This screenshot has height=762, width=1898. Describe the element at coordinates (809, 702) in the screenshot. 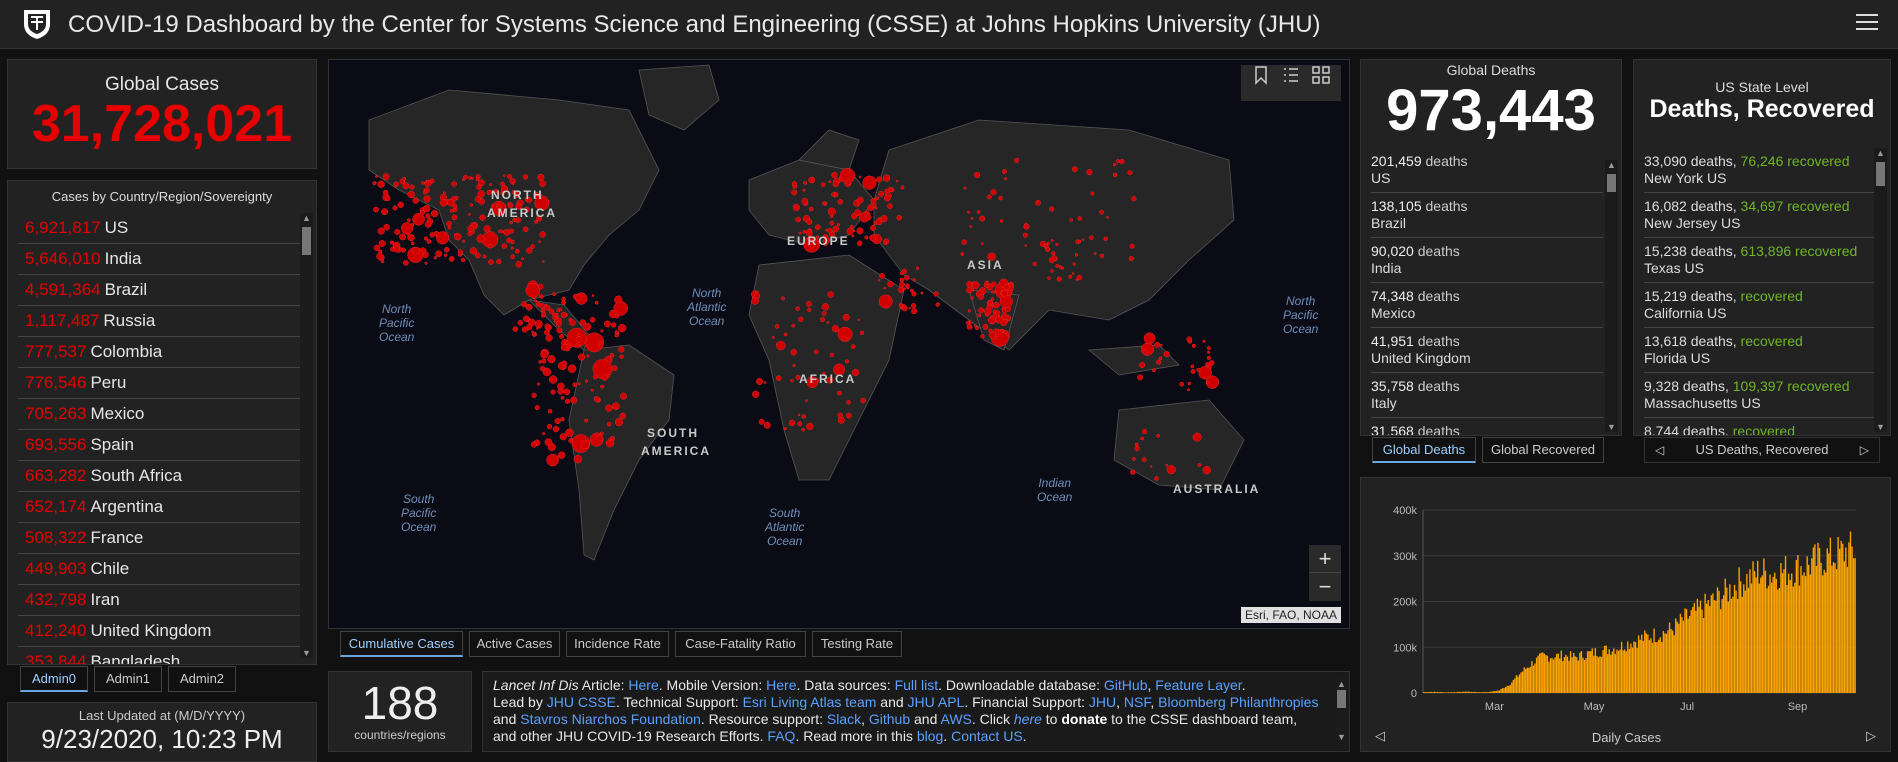

I see `esri-link: Esri Living Atlas team` at that location.